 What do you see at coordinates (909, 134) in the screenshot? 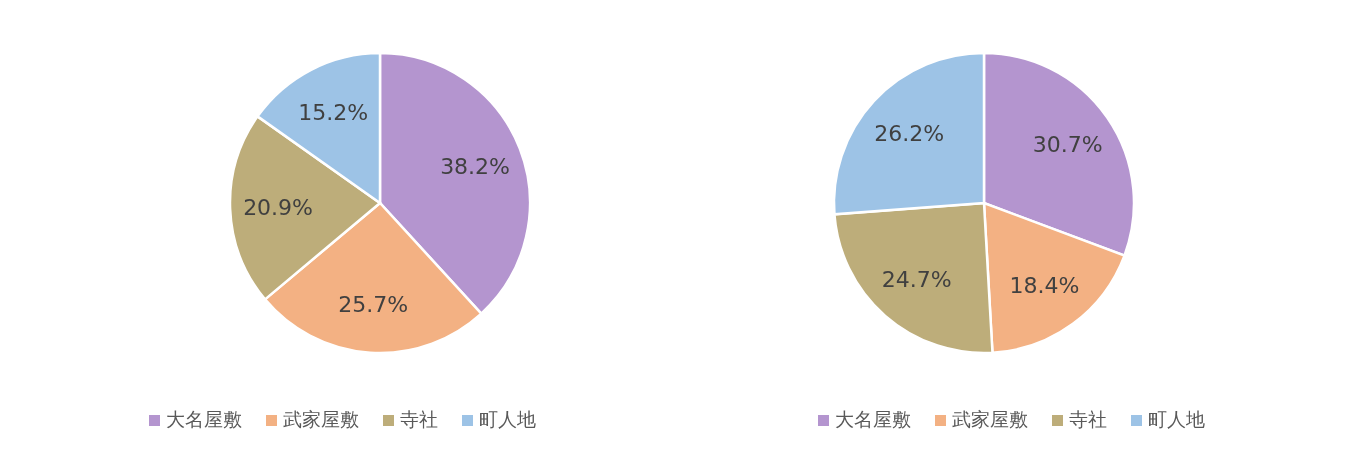
I see `data-label: 26.2%` at bounding box center [909, 134].